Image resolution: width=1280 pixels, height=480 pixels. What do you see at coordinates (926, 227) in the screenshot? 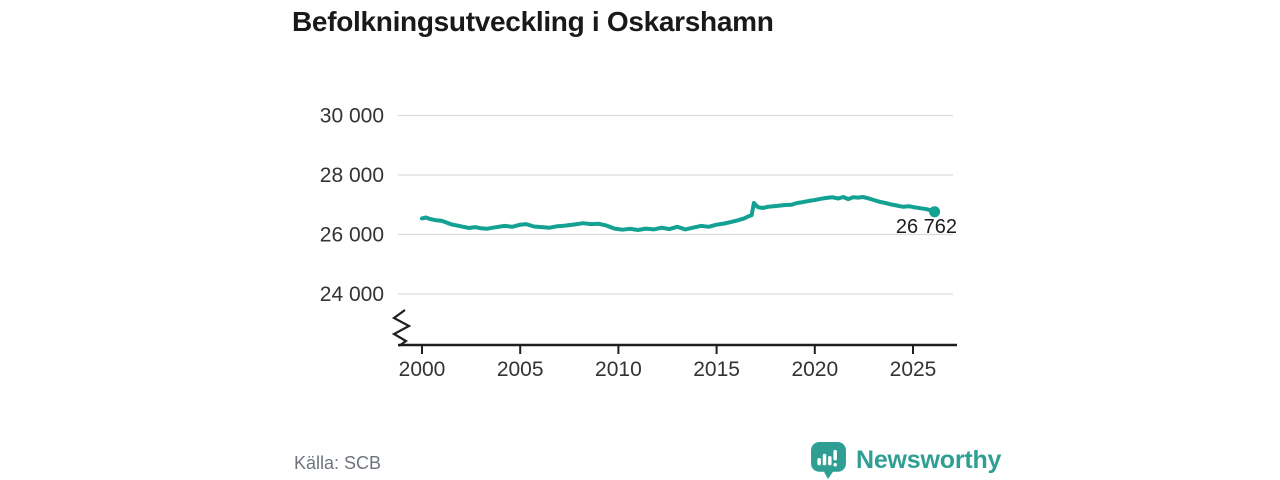
I see `end-value-label: 26 762` at bounding box center [926, 227].